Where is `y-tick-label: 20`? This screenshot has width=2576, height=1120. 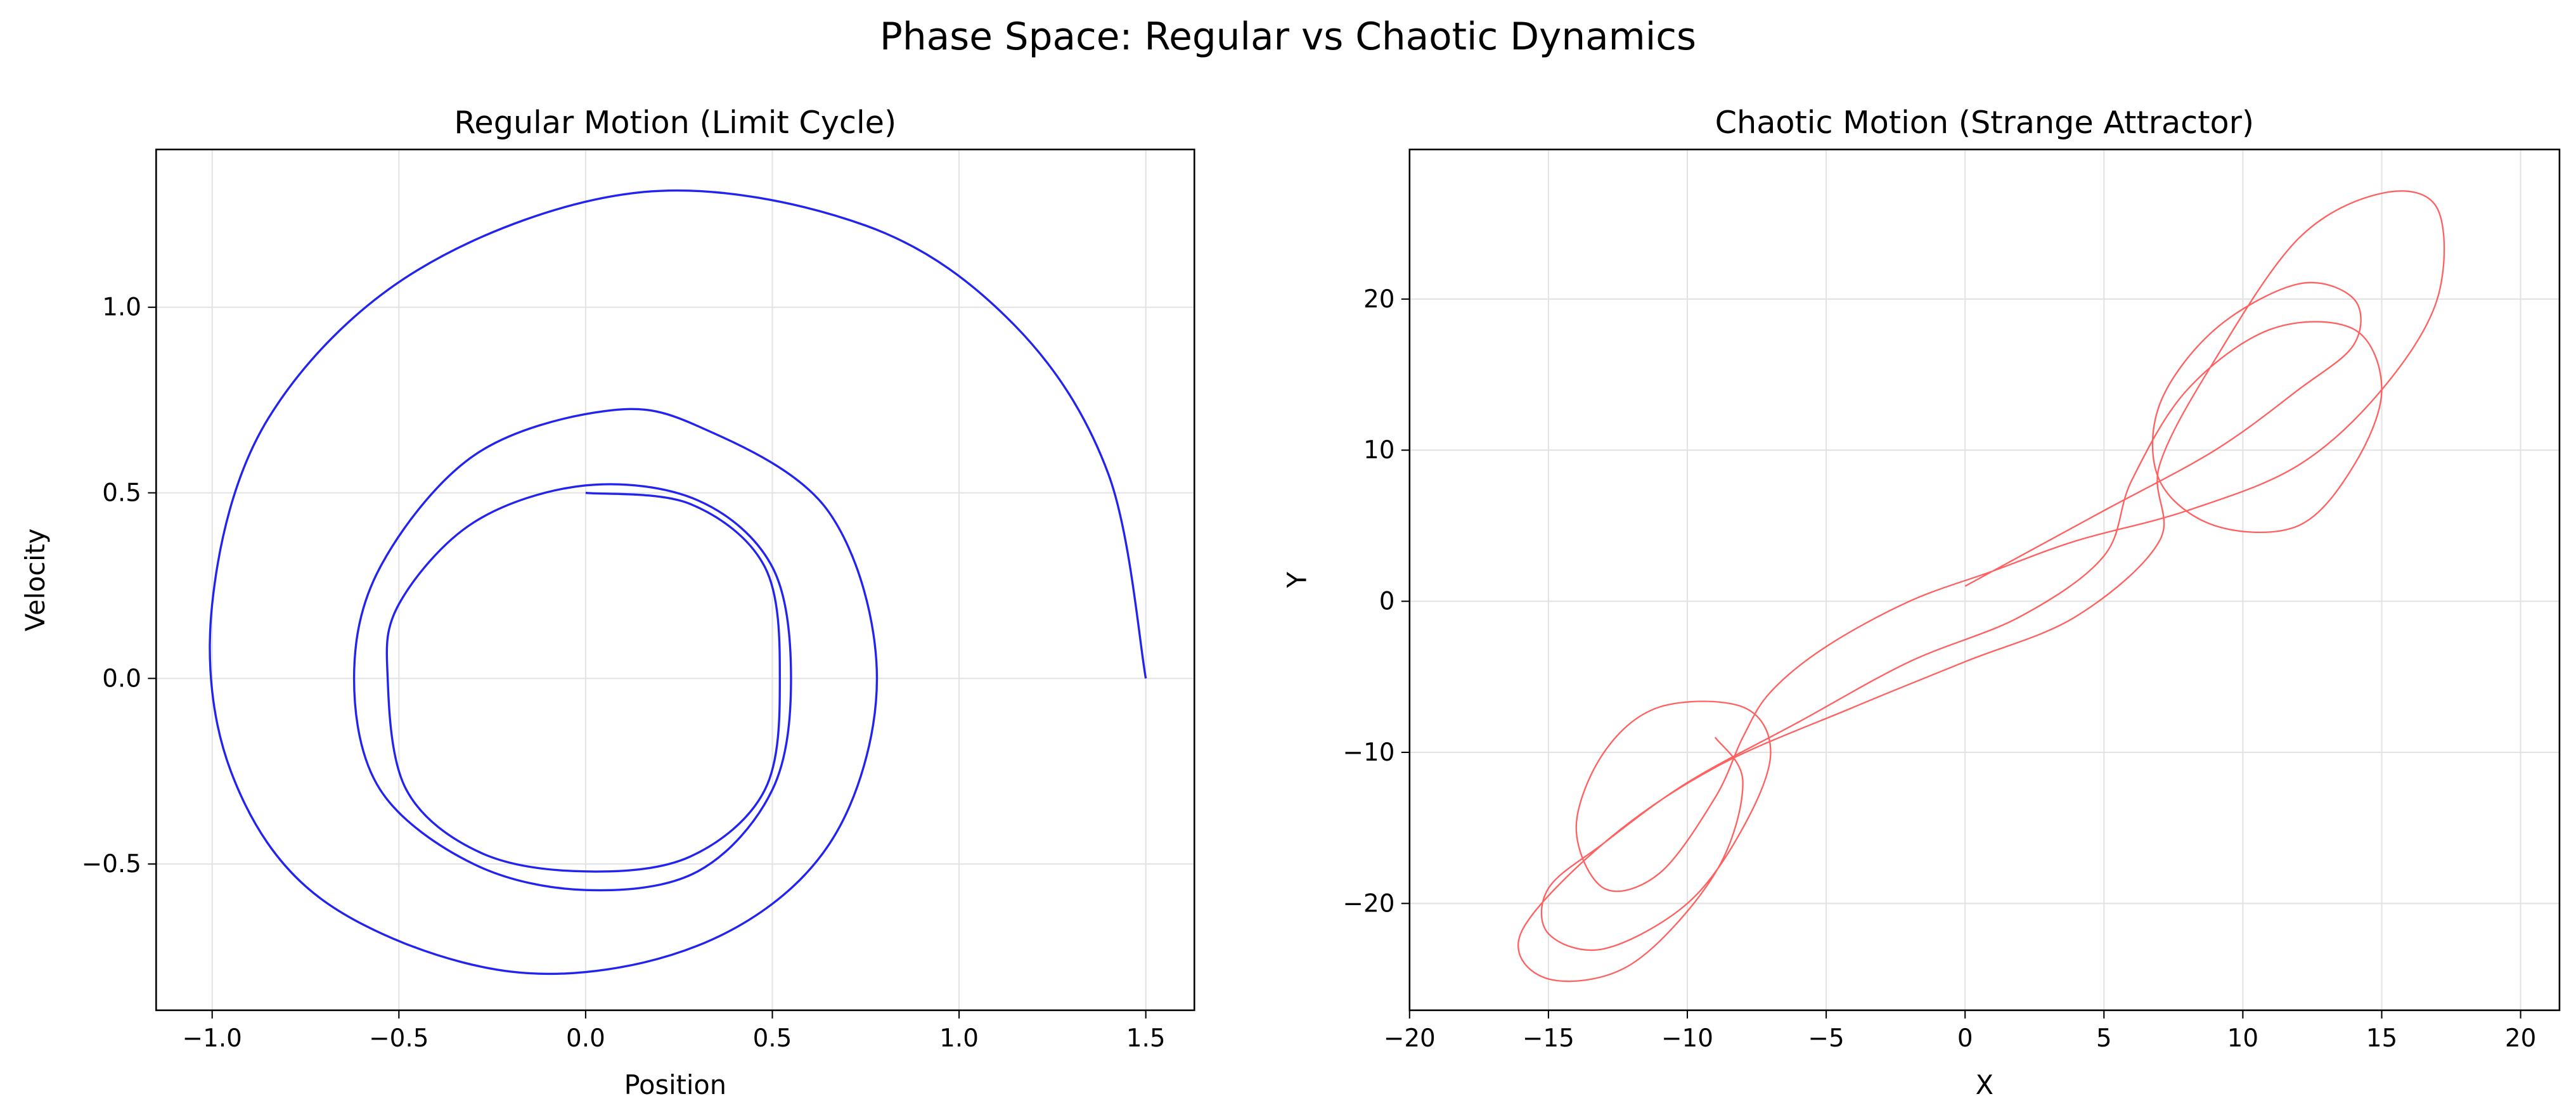
y-tick-label: 20 is located at coordinates (1378, 299).